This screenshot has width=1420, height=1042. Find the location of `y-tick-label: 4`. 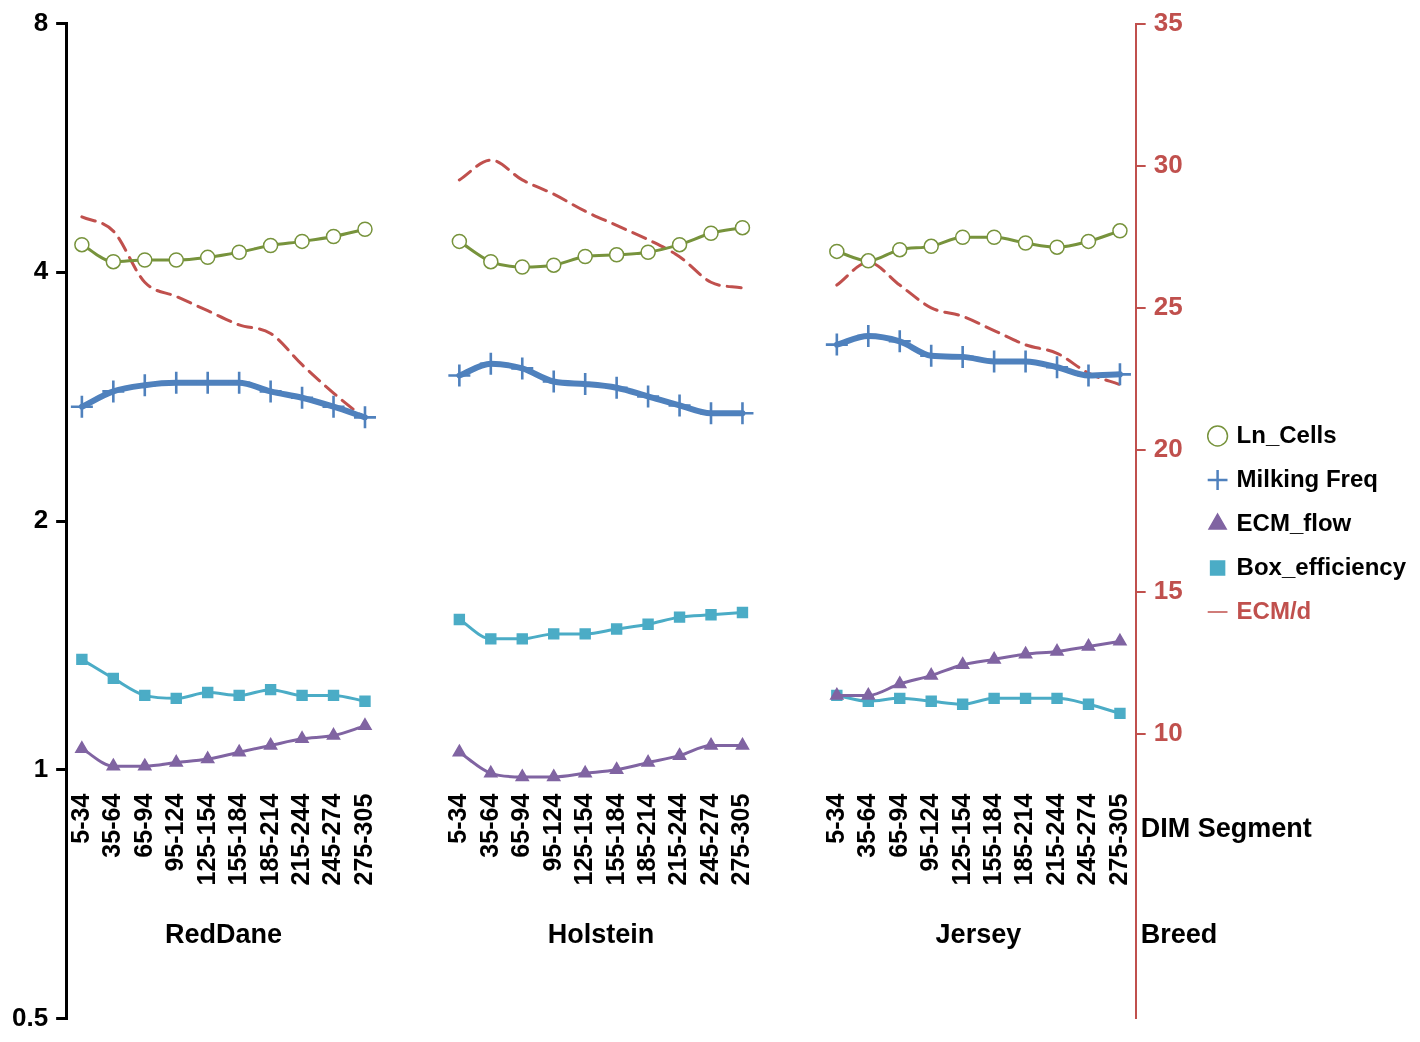

y-tick-label: 4 is located at coordinates (41, 270).